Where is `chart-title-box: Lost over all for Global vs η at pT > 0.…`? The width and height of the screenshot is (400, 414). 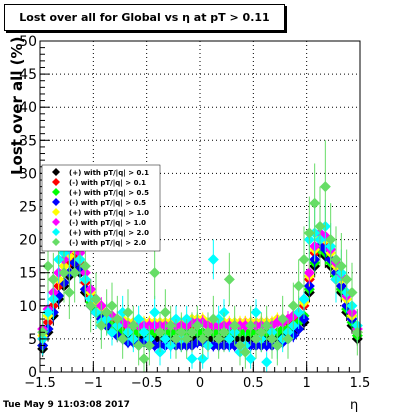 chart-title-box: Lost over all for Global vs η at pT > 0.… is located at coordinates (144, 17).